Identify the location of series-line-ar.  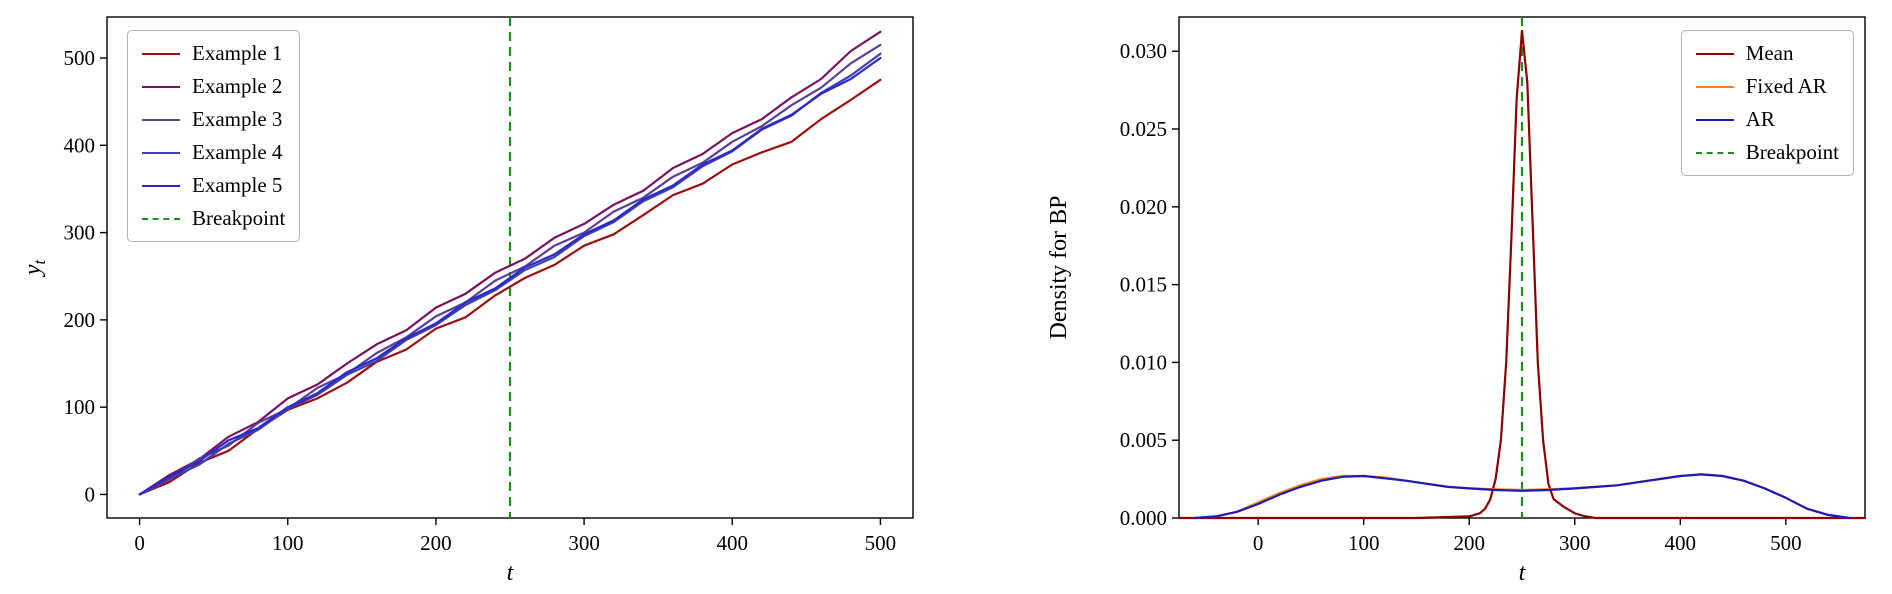
(1522, 496).